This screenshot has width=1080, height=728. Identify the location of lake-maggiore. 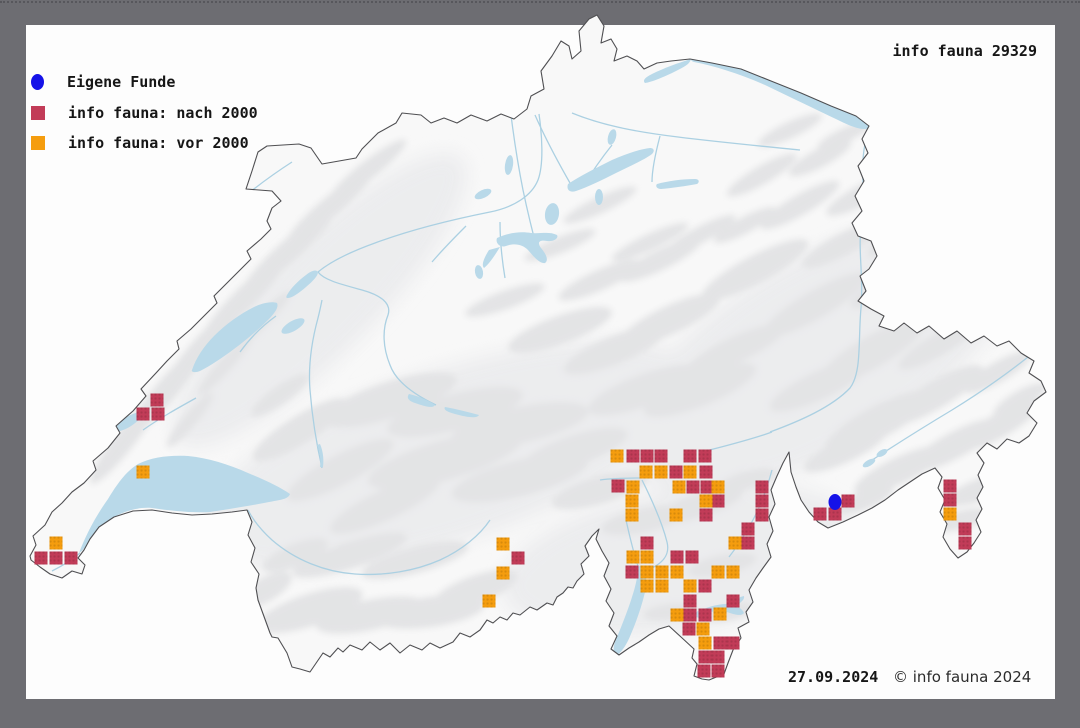
(629, 610).